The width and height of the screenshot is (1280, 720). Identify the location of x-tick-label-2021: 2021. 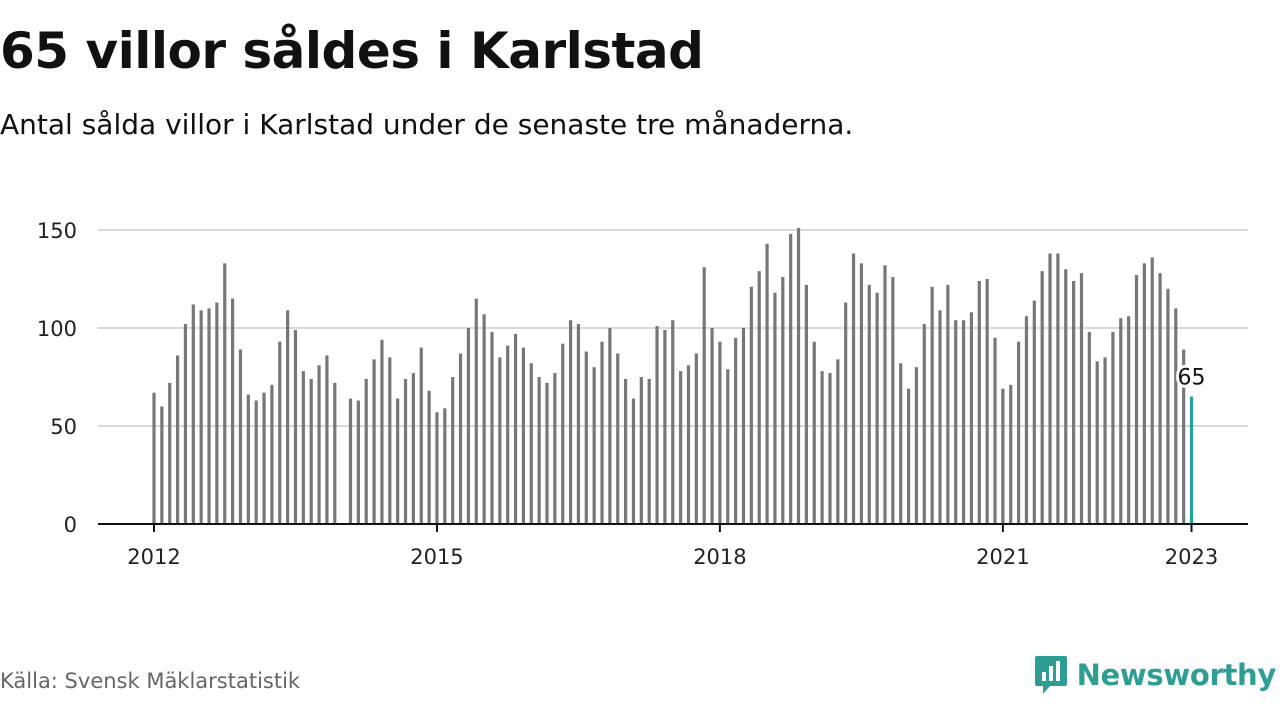
(1002, 557).